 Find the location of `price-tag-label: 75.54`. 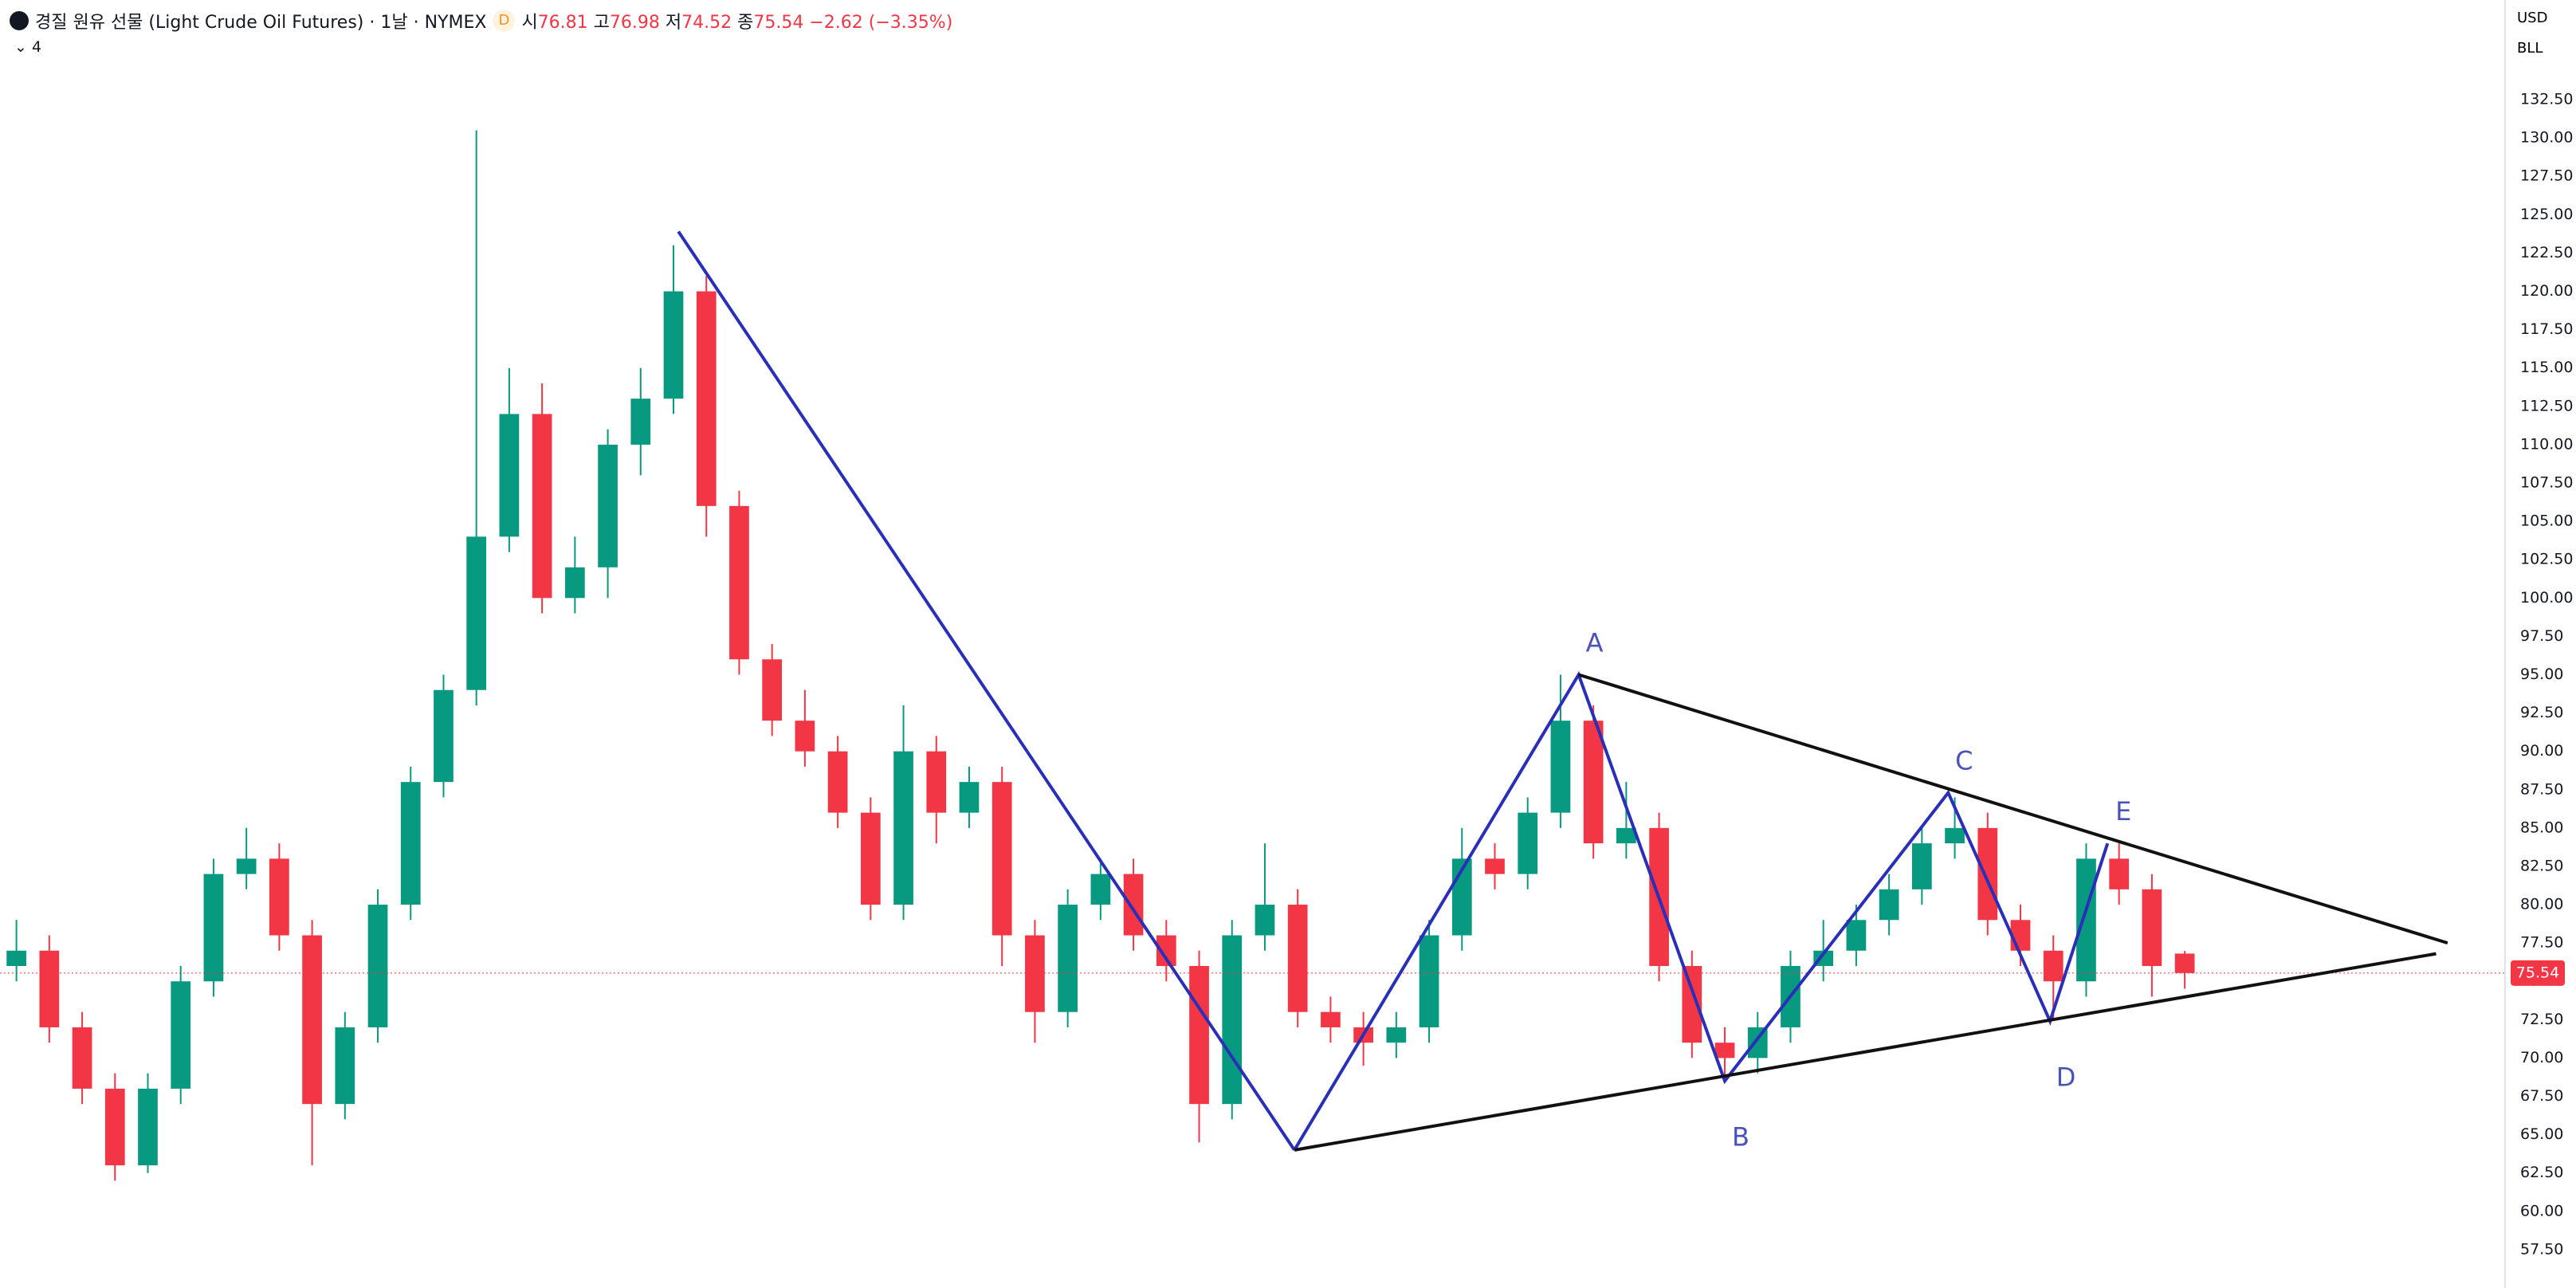

price-tag-label: 75.54 is located at coordinates (2537, 972).